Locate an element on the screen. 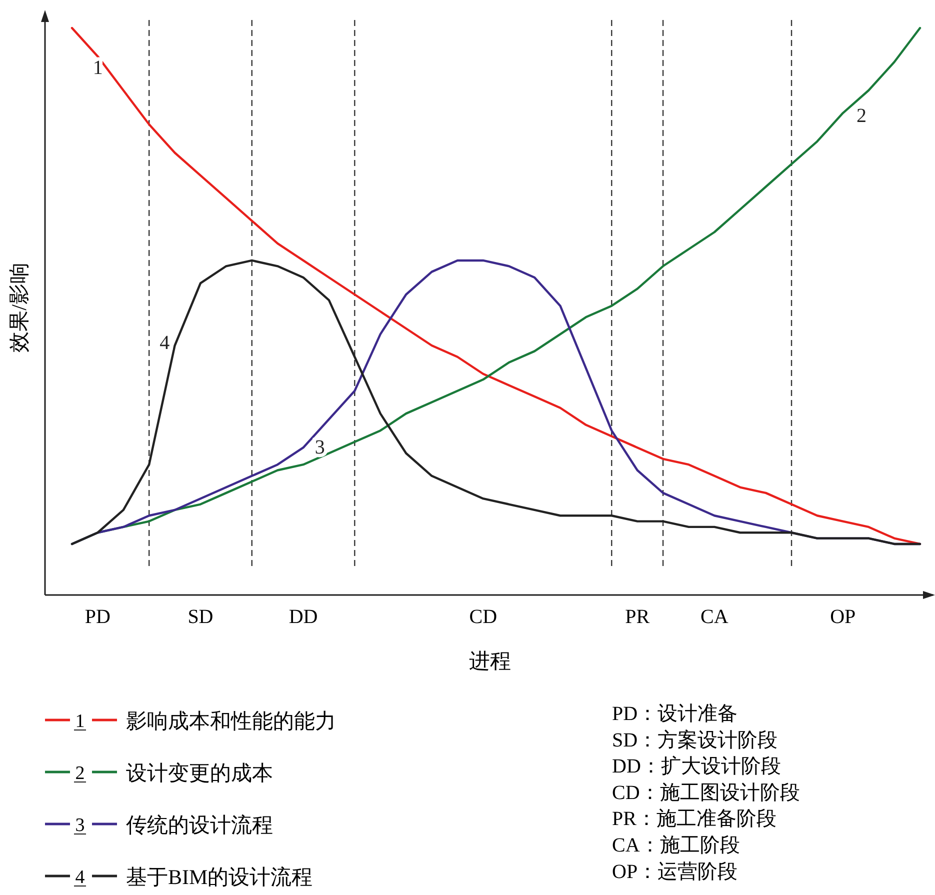 Image resolution: width=935 pixels, height=895 pixels. annotation: 1 is located at coordinates (97, 68).